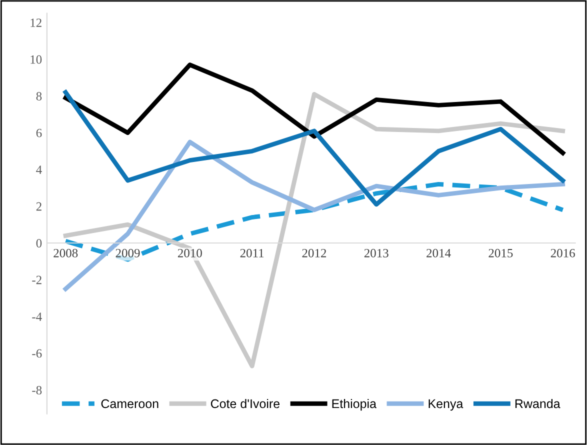 This screenshot has height=445, width=587. I want to click on legend-label: Cameroon, so click(129, 403).